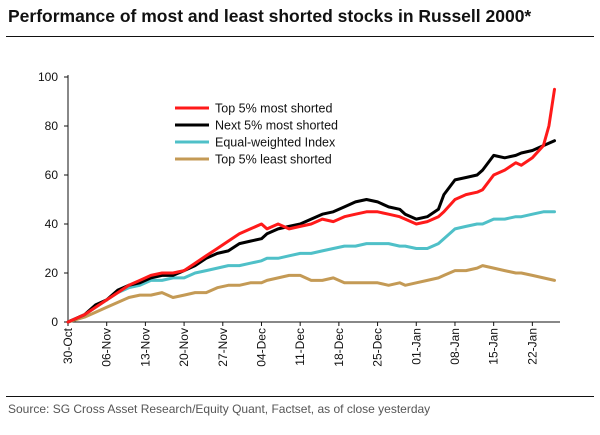 The height and width of the screenshot is (435, 600). What do you see at coordinates (494, 346) in the screenshot?
I see `x-tick-label: 15-Jan` at bounding box center [494, 346].